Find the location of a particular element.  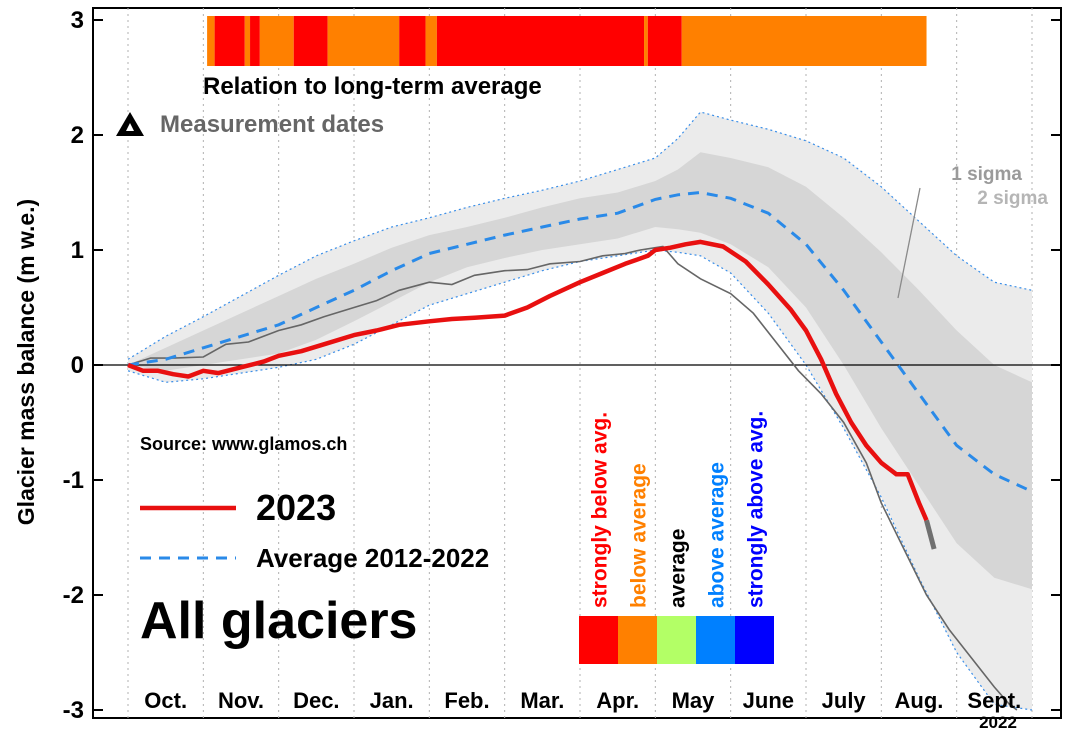

x-month-label: Nov. is located at coordinates (241, 700).